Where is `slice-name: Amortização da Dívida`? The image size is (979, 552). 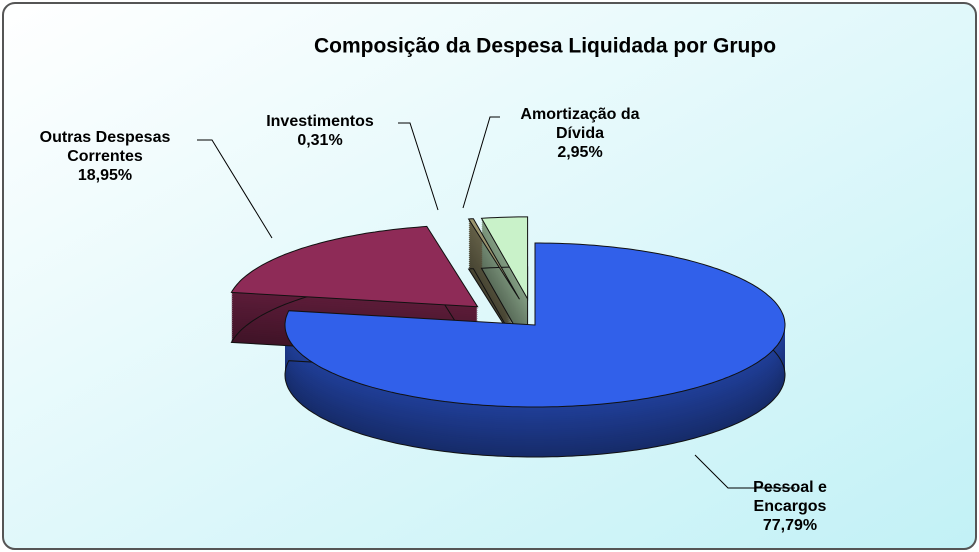
slice-name: Amortização da Dívida is located at coordinates (580, 124).